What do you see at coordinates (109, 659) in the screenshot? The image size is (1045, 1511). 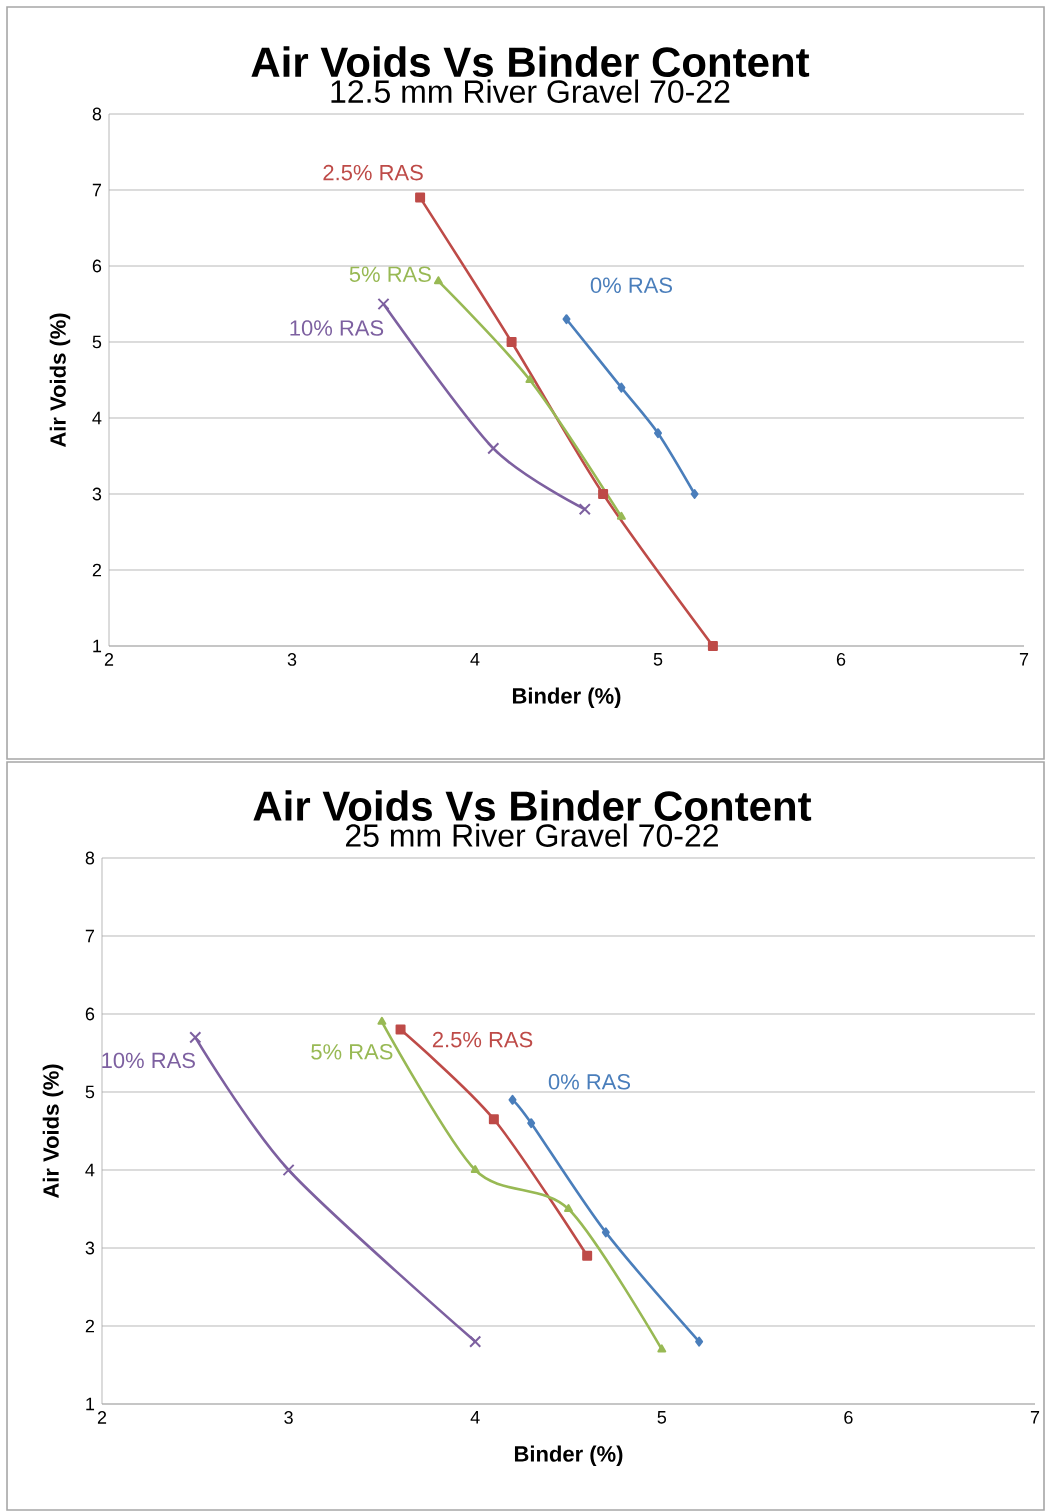 I see `x-tick-label: 2` at bounding box center [109, 659].